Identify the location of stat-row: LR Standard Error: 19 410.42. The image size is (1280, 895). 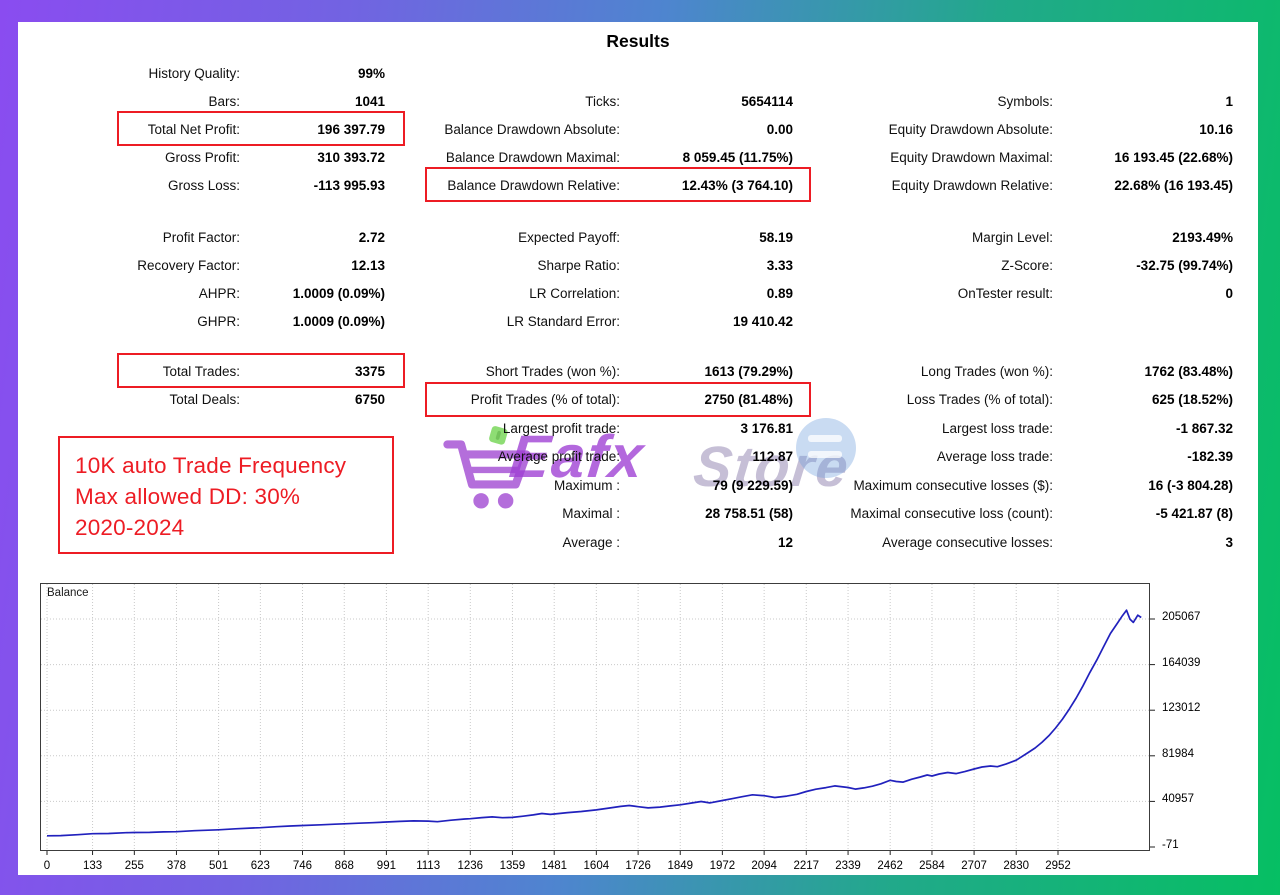
(595, 321).